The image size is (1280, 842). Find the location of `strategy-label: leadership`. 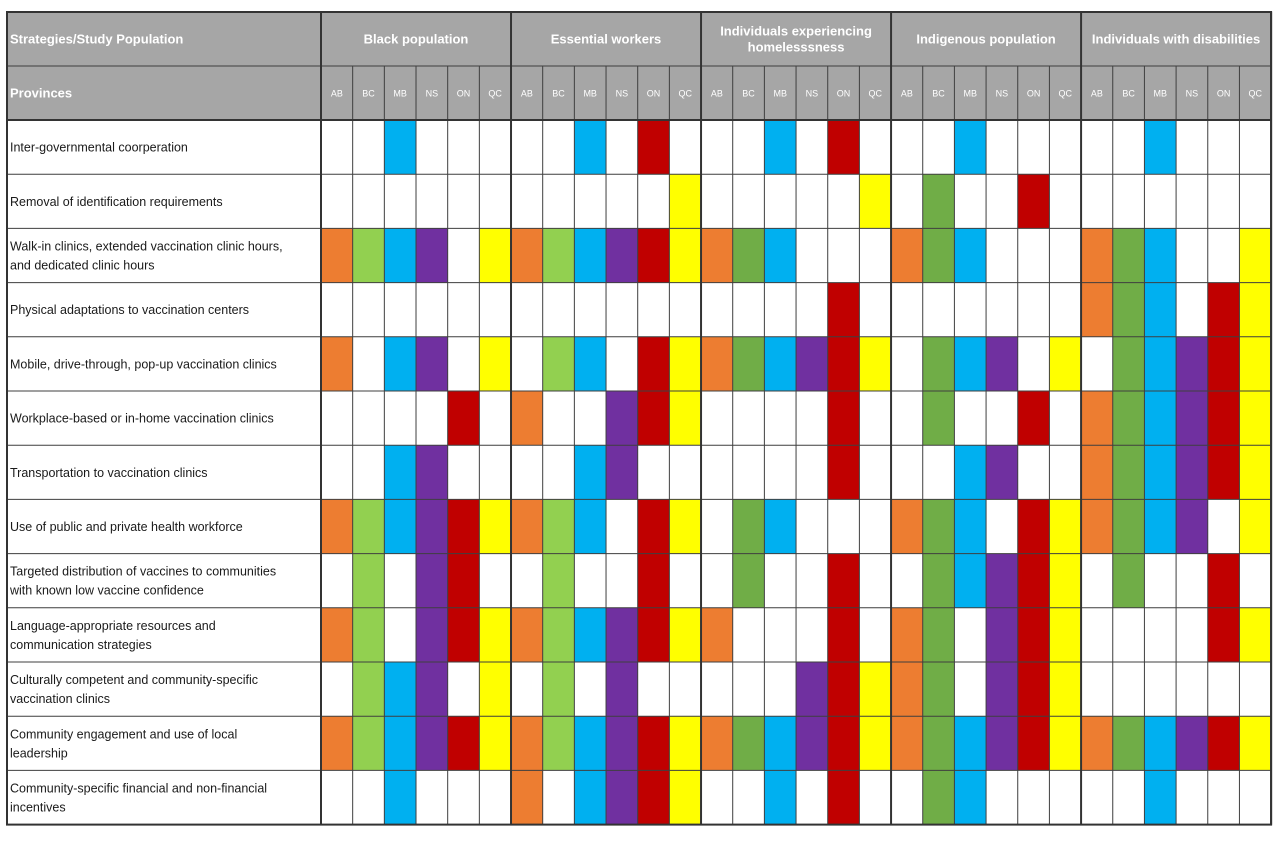

strategy-label: leadership is located at coordinates (39, 753).